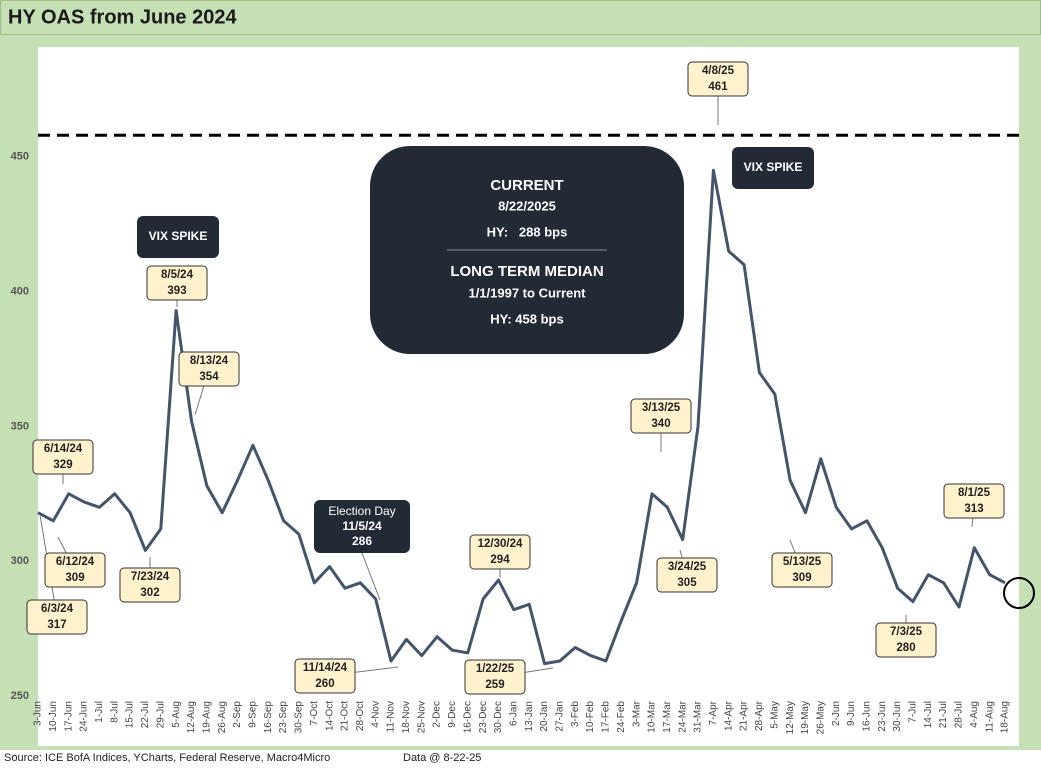 This screenshot has height=772, width=1041. What do you see at coordinates (371, 576) in the screenshot?
I see `election-leader` at bounding box center [371, 576].